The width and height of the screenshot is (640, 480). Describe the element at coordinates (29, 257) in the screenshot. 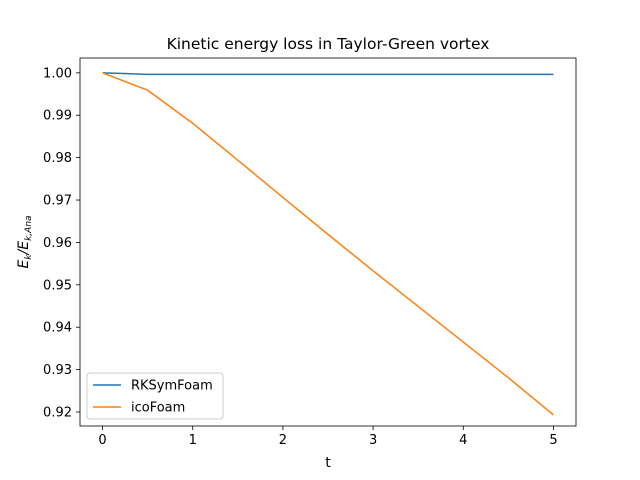

I see `y-axis-label-sub1: k` at that location.